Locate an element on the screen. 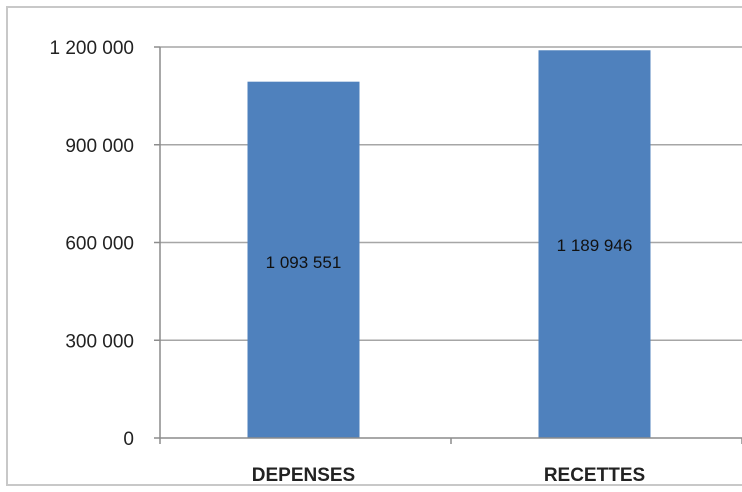  y-tick-label: 900 000 is located at coordinates (99, 146).